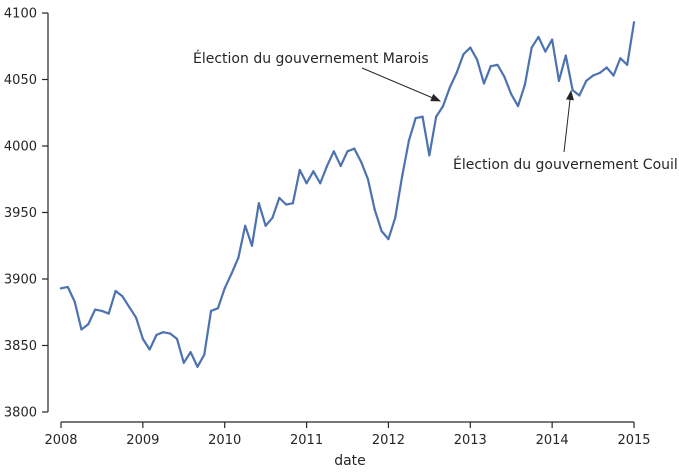 This screenshot has width=679, height=475. I want to click on y-ticks: 3800 3850 3900 3950 4000 4050 4100, so click(26, 214).